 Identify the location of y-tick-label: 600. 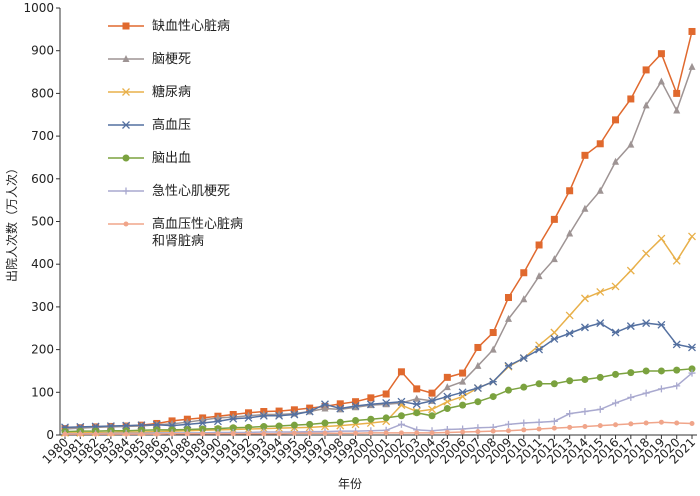
(42, 179).